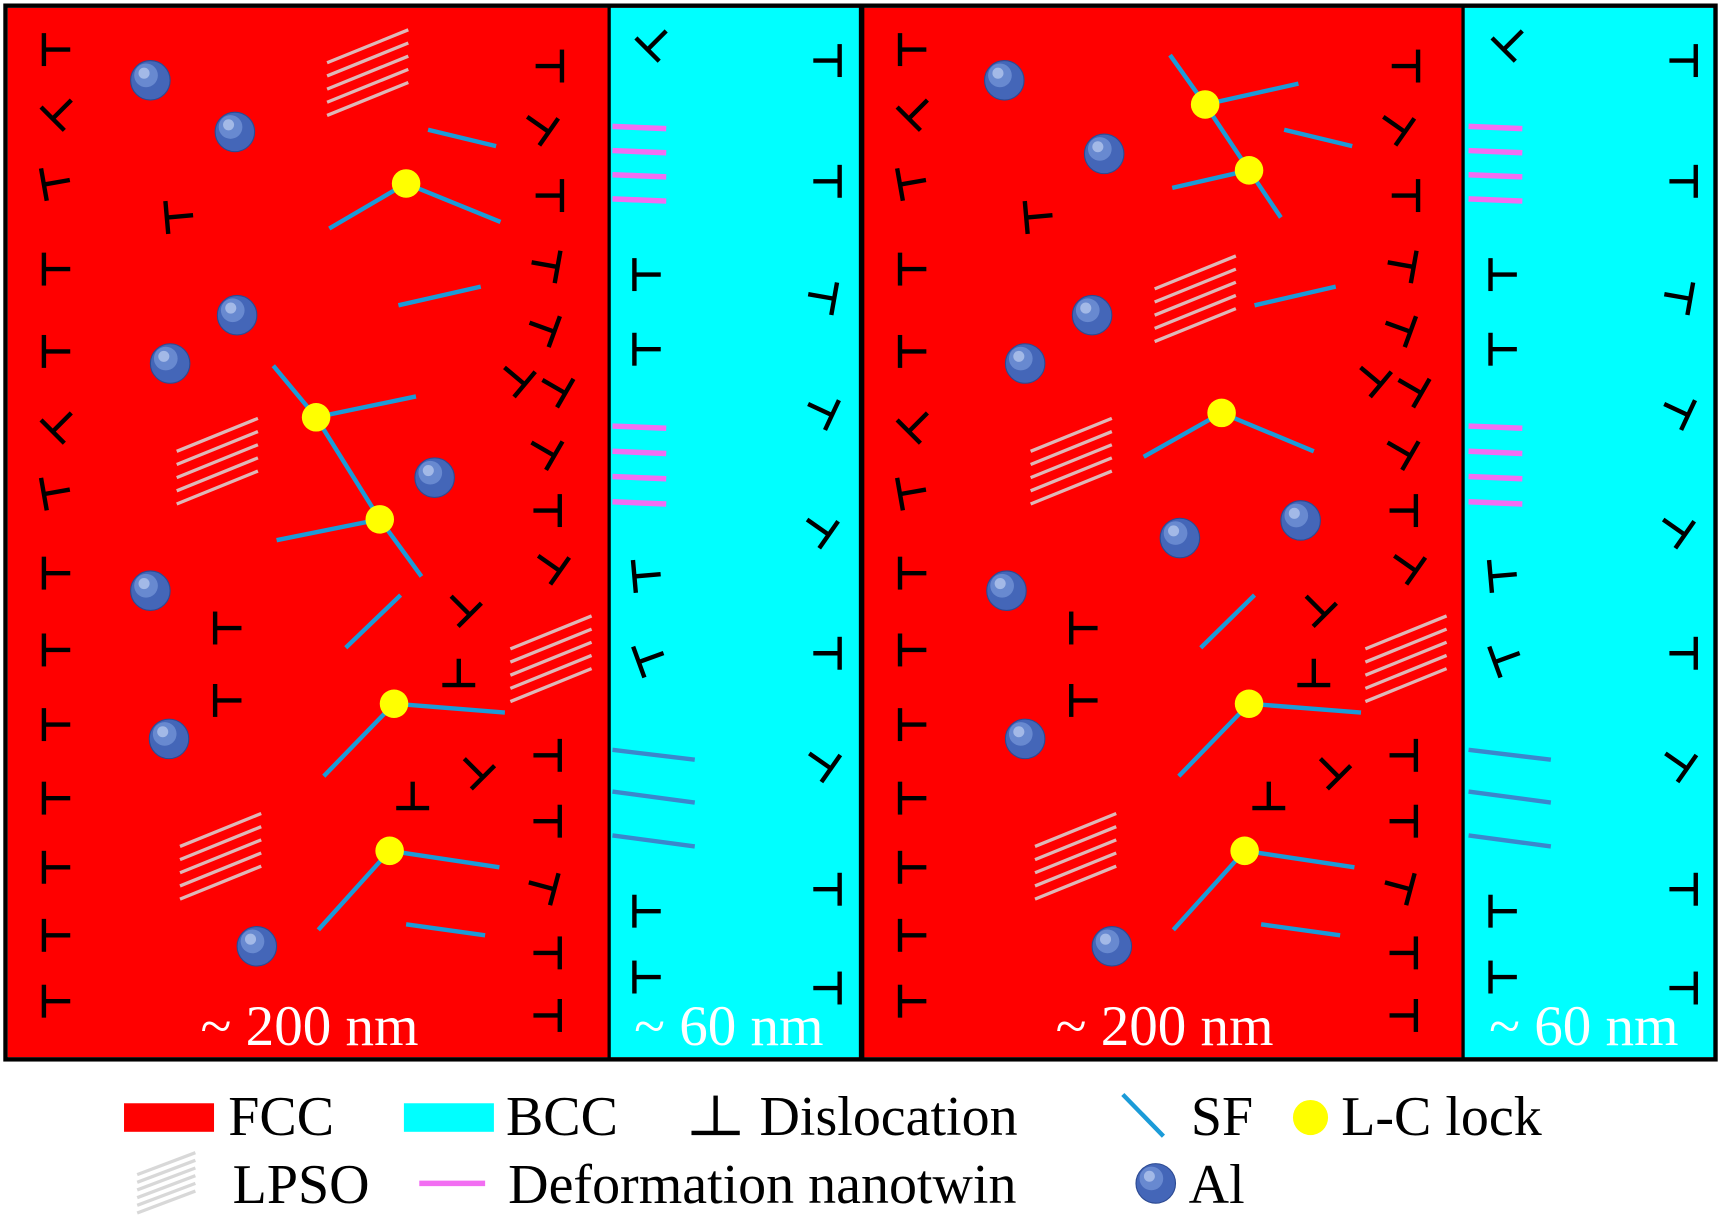  Describe the element at coordinates (281, 1117) in the screenshot. I see `legend-label-fcc: FCC` at that location.